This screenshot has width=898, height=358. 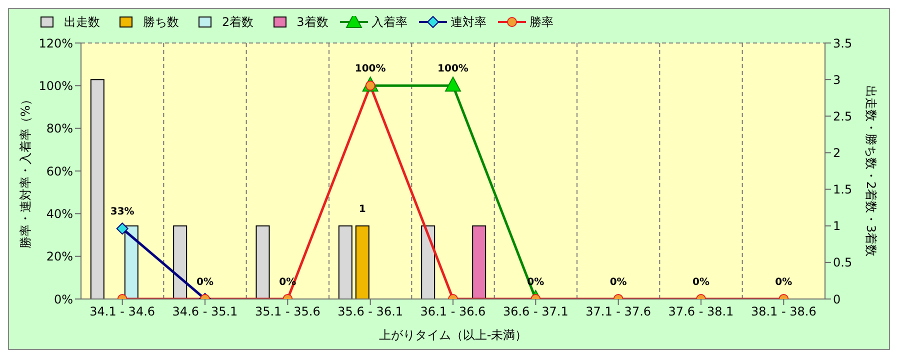 I want to click on y2-tick-label: 1.5, so click(x=842, y=189).